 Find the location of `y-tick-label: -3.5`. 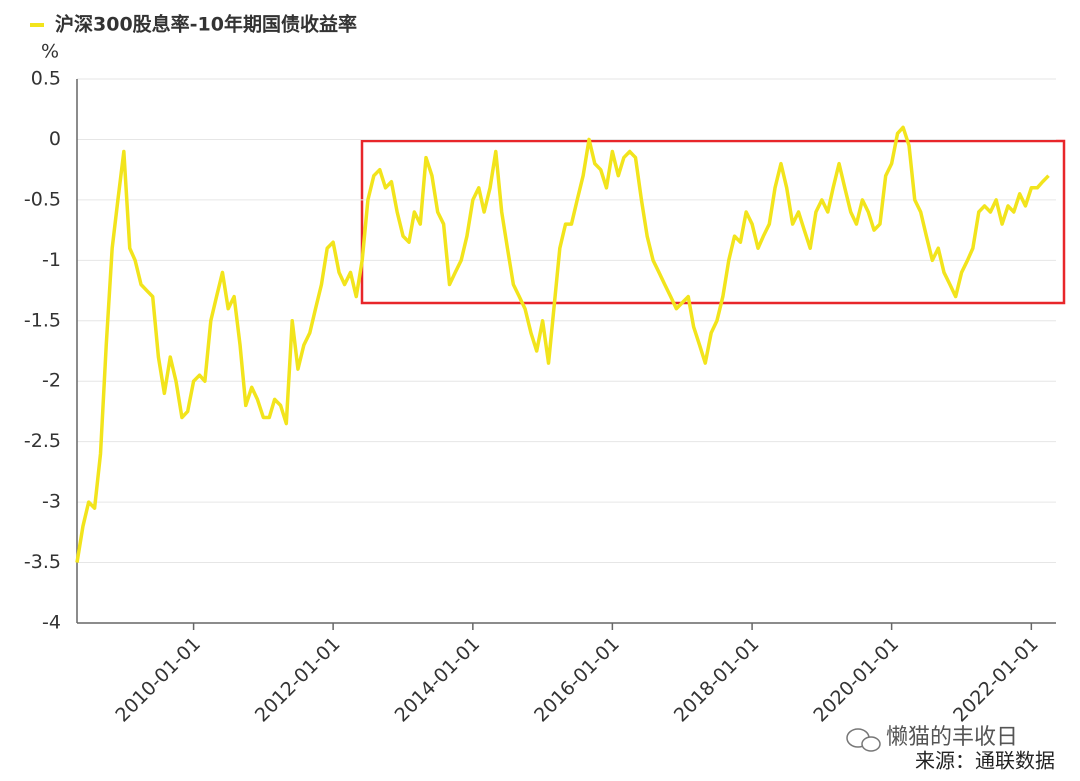

y-tick-label: -3.5 is located at coordinates (42, 562).